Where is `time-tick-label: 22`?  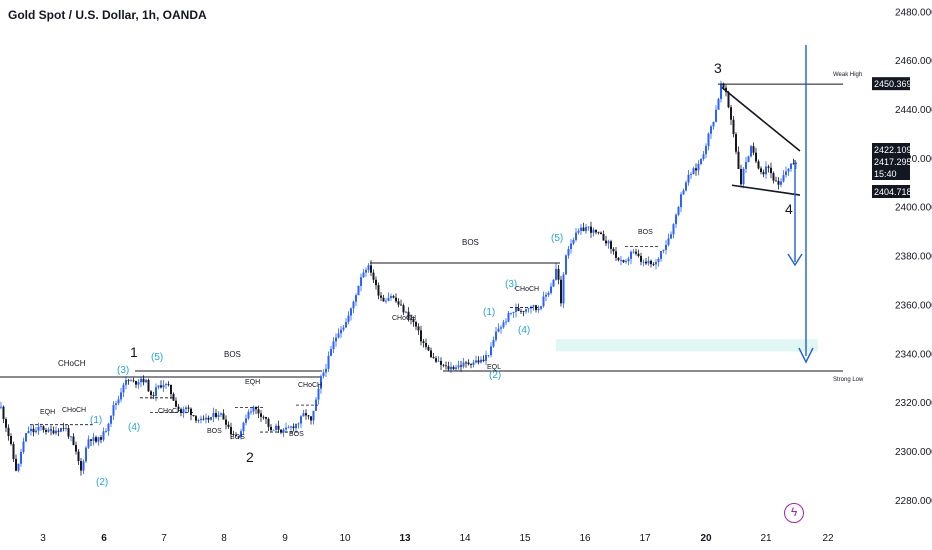 time-tick-label: 22 is located at coordinates (828, 538).